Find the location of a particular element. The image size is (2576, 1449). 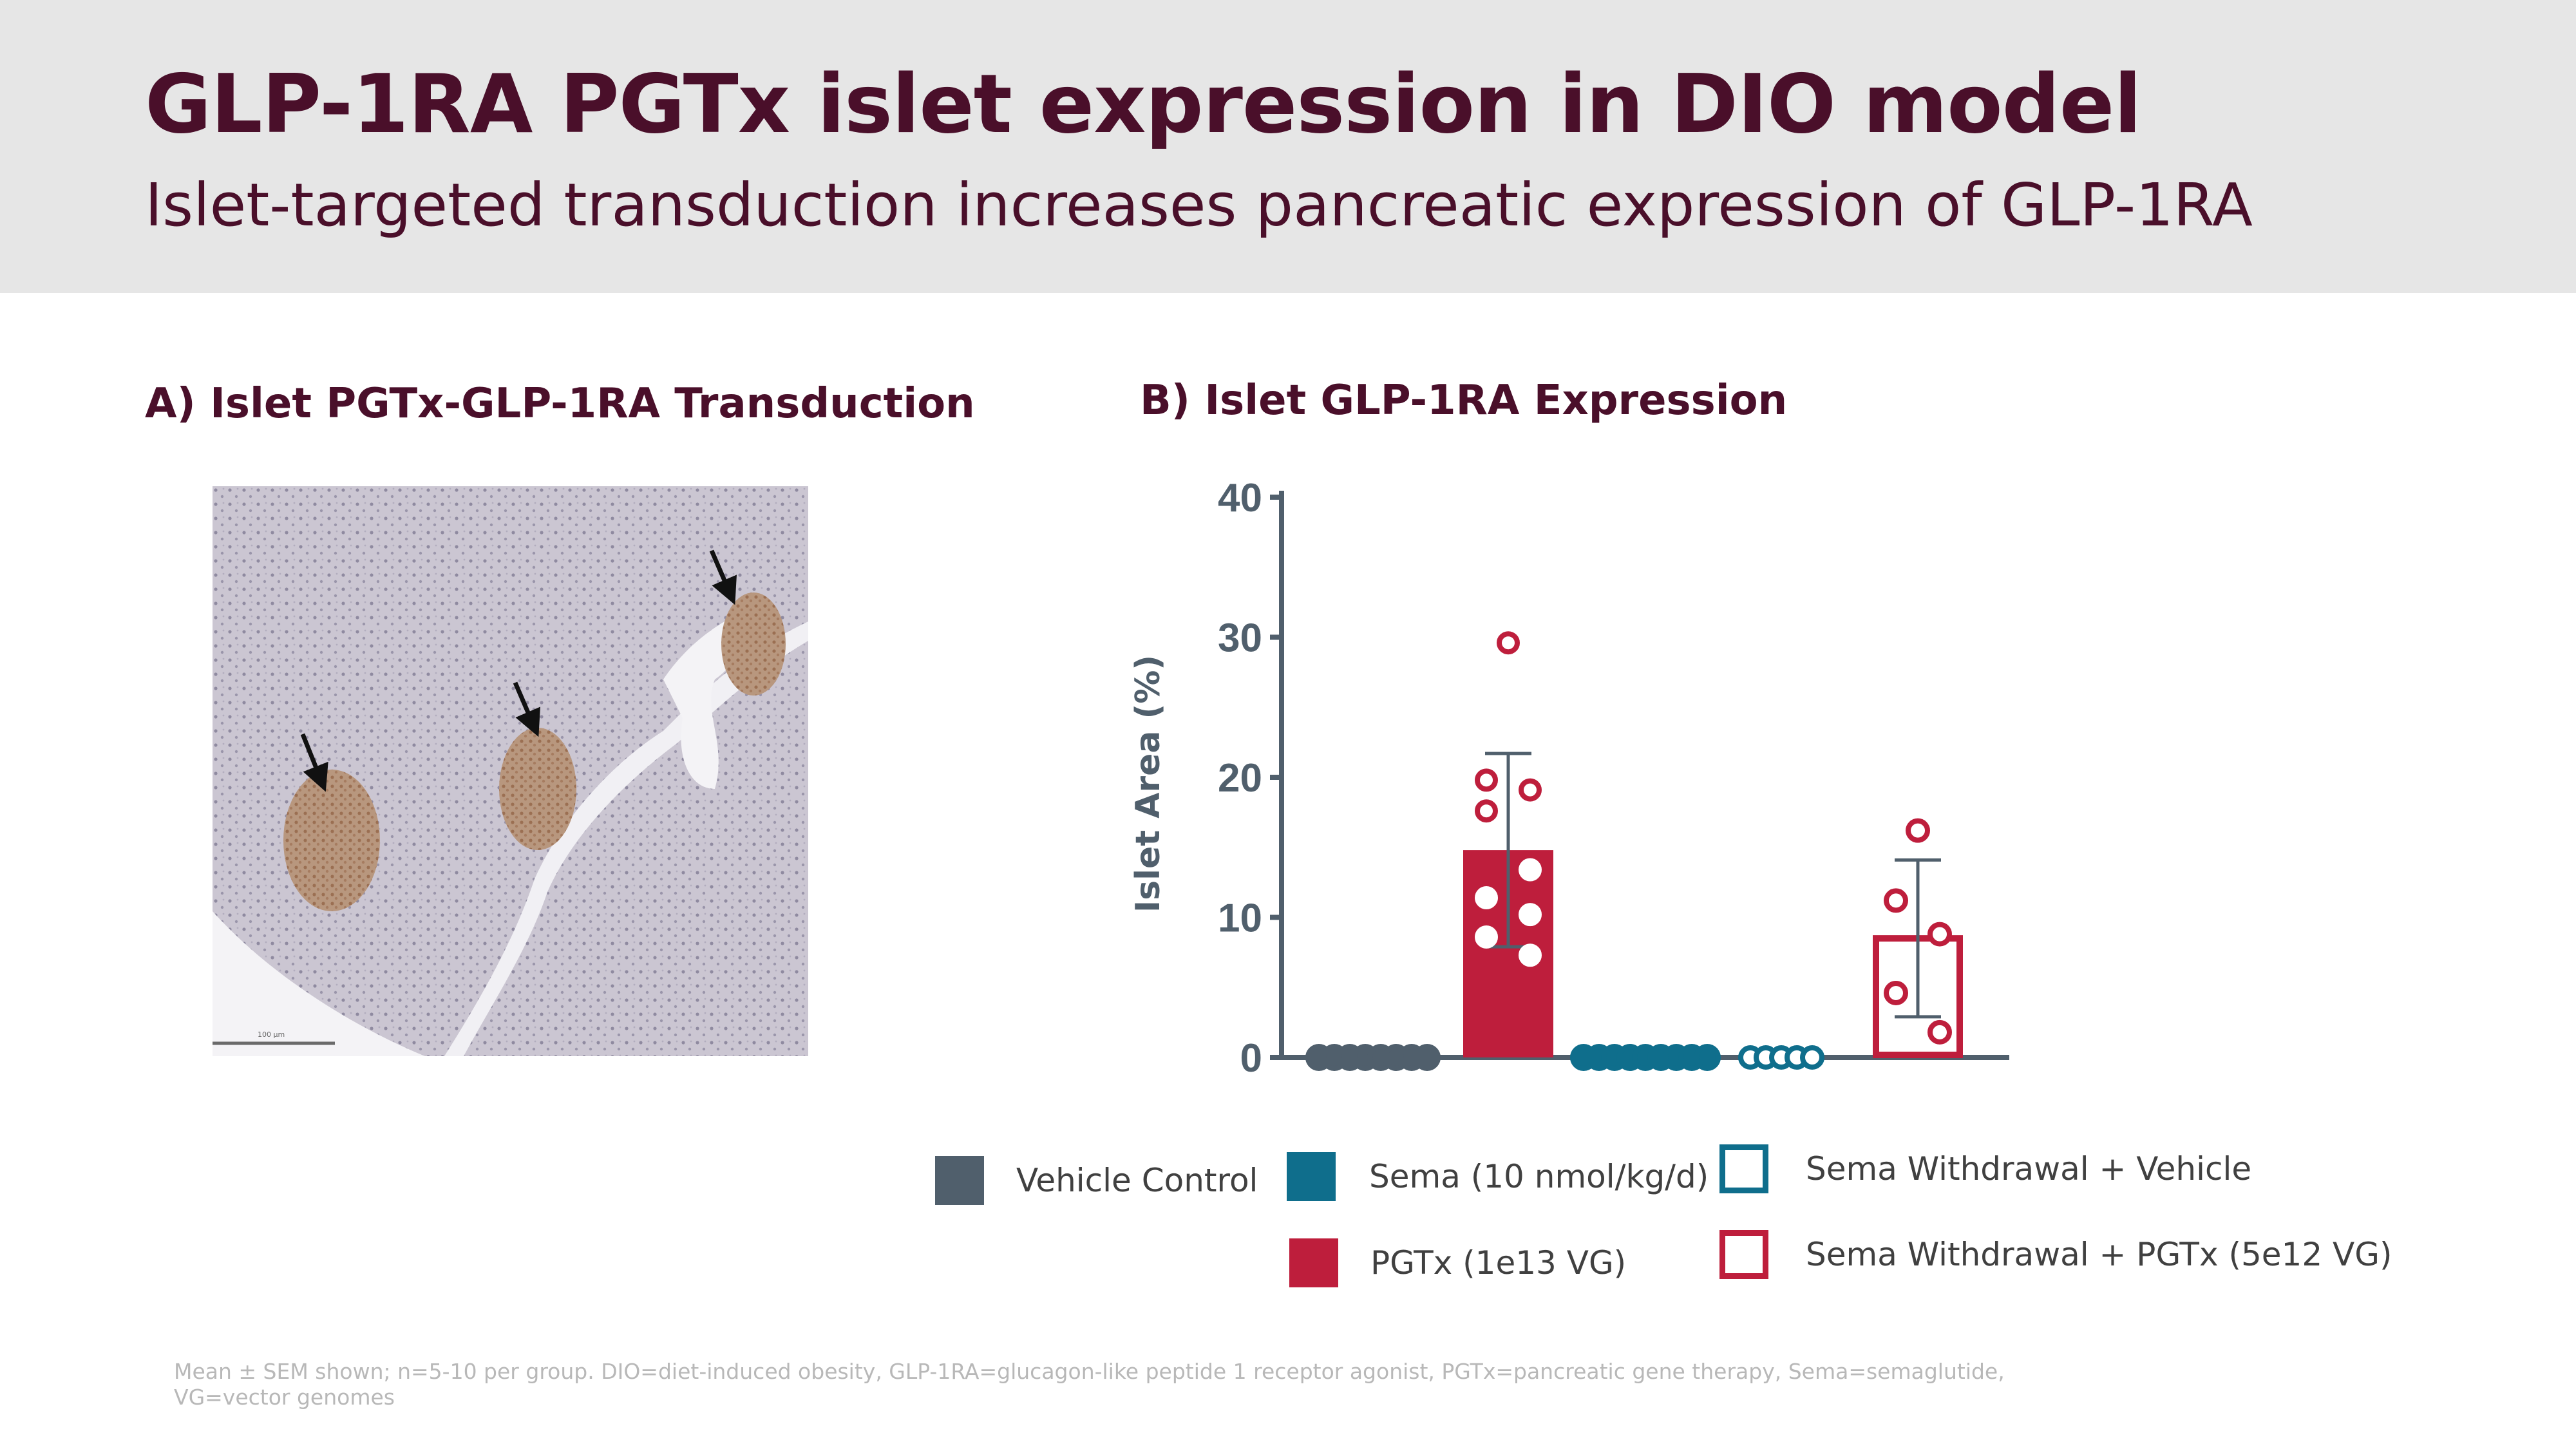

legend-swatch-sema is located at coordinates (1311, 1176).